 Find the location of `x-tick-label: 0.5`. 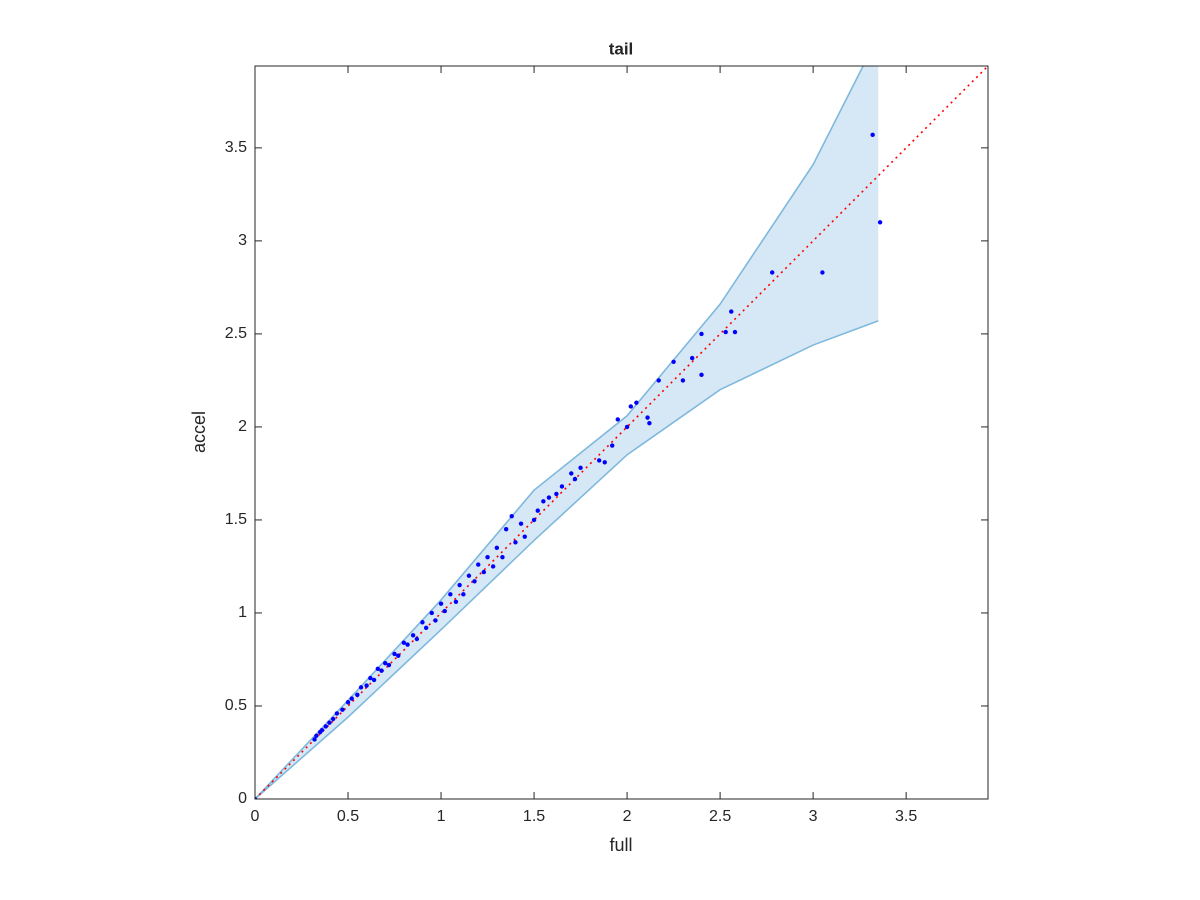

x-tick-label: 0.5 is located at coordinates (348, 816).